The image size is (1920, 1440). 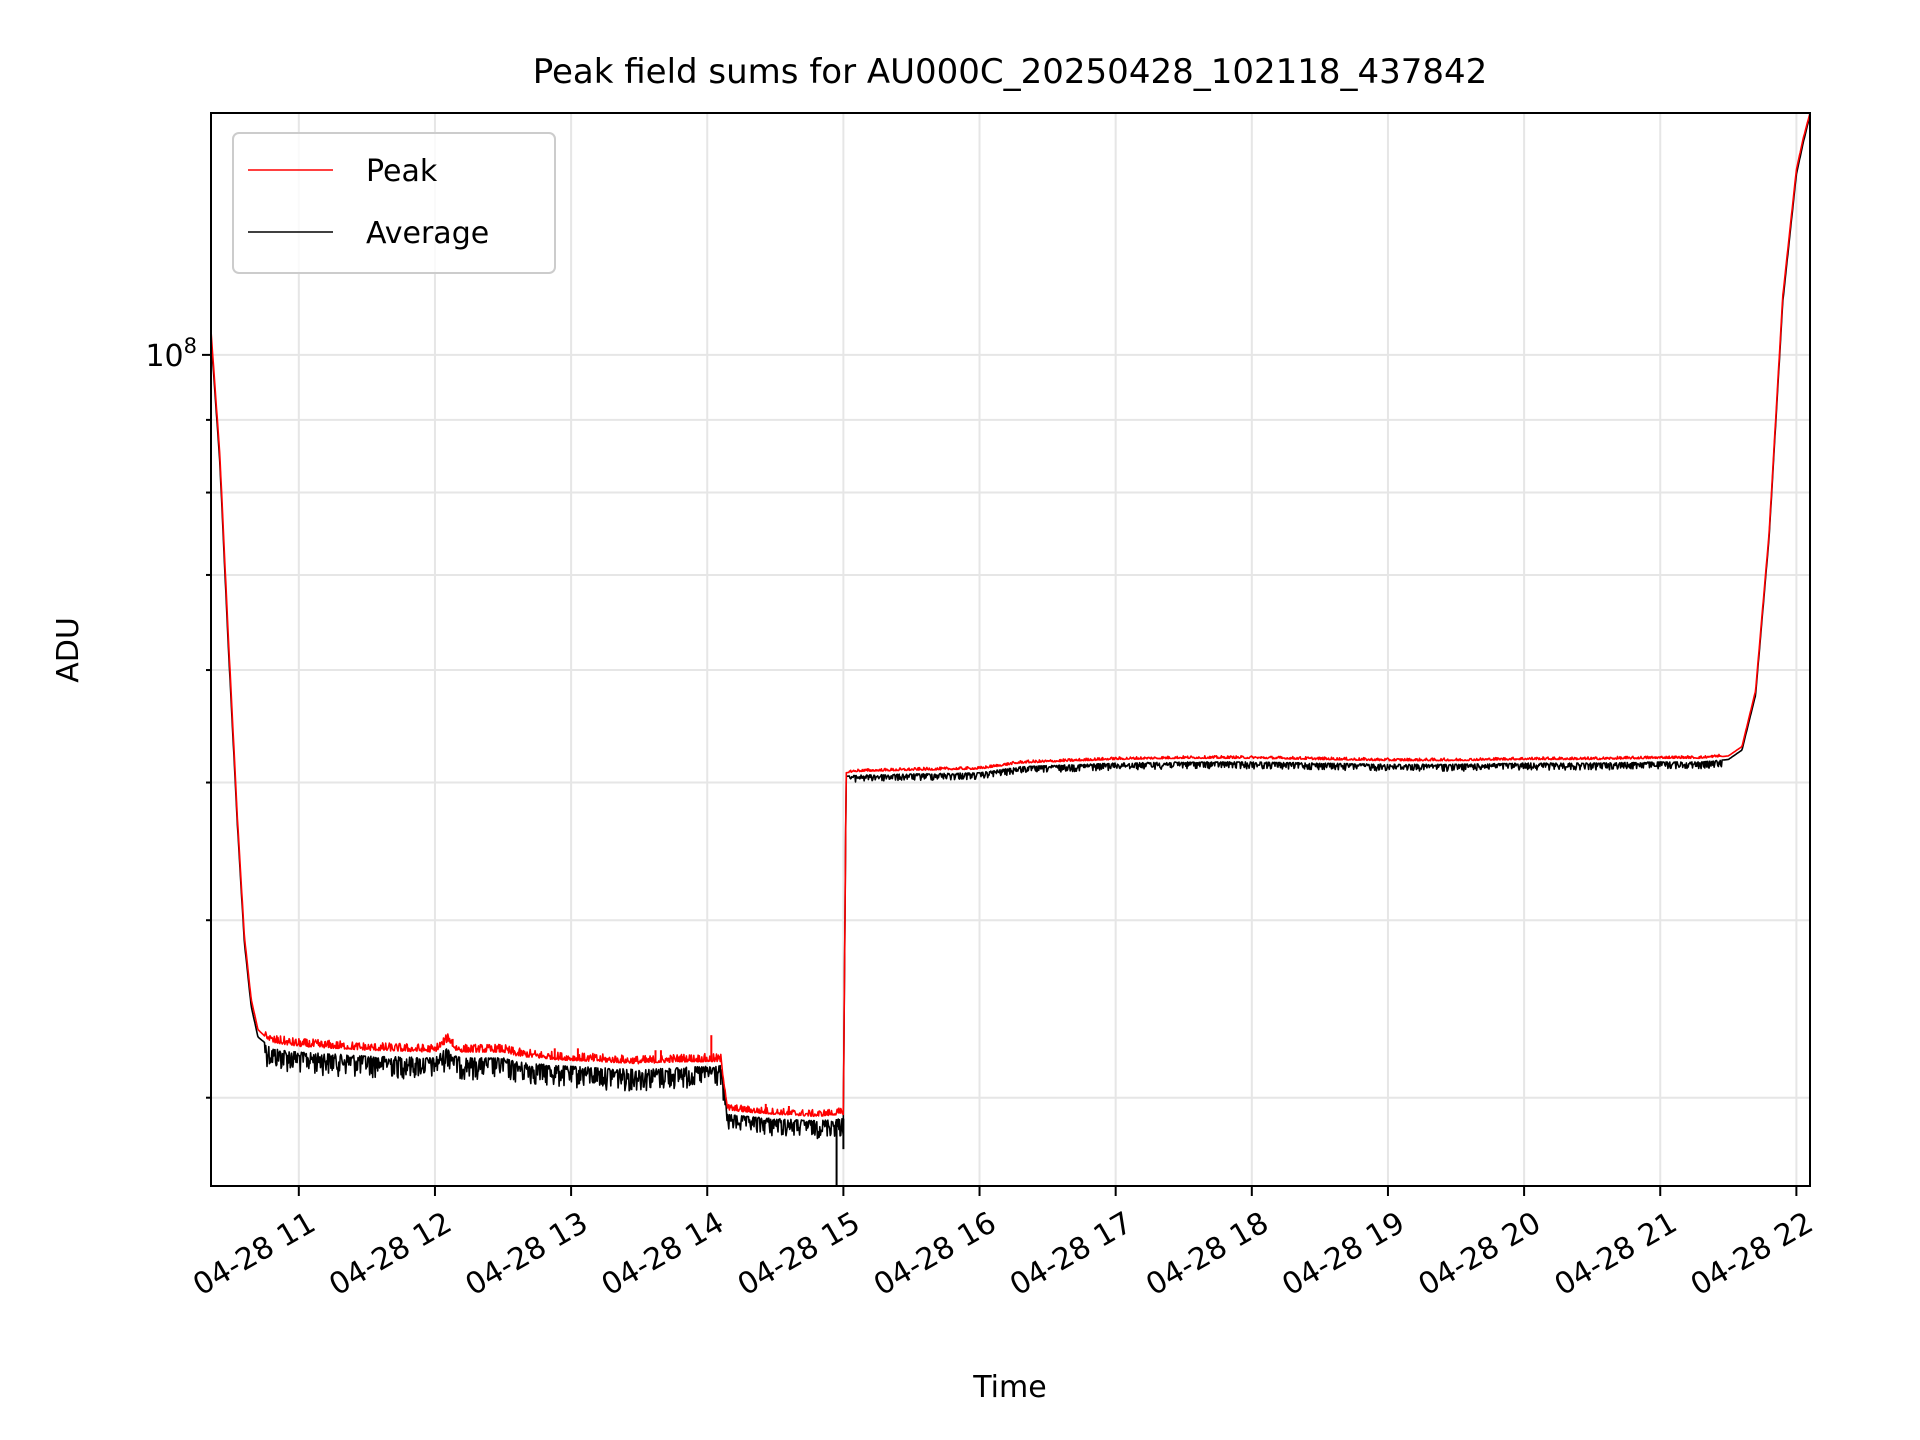 What do you see at coordinates (171, 354) in the screenshot?
I see `y-tick-label: 108` at bounding box center [171, 354].